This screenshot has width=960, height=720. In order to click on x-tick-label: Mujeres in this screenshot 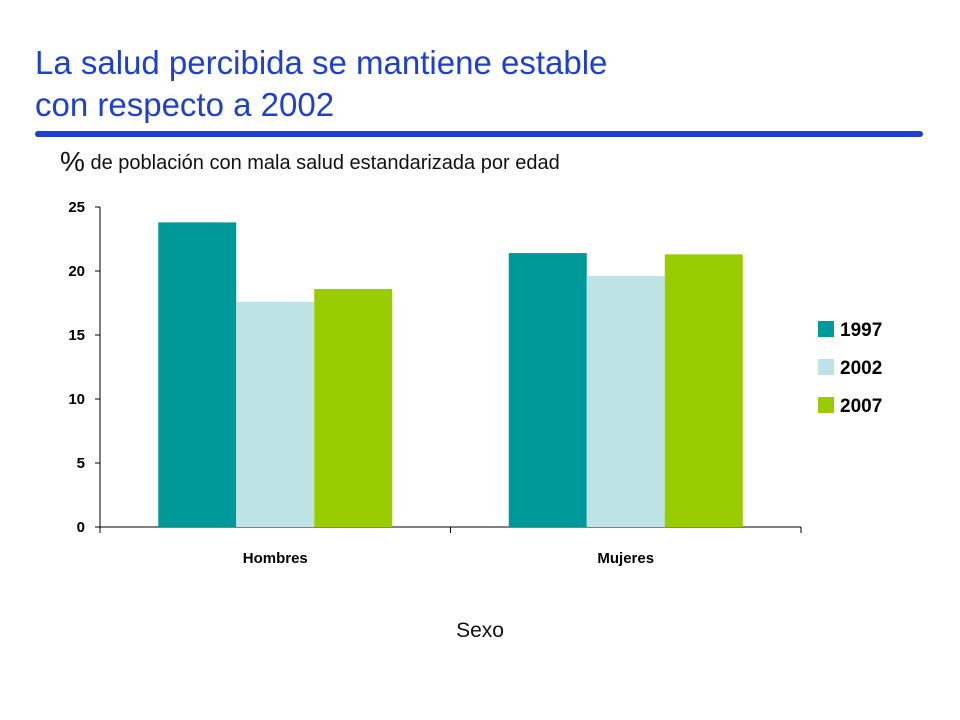, I will do `click(625, 558)`.